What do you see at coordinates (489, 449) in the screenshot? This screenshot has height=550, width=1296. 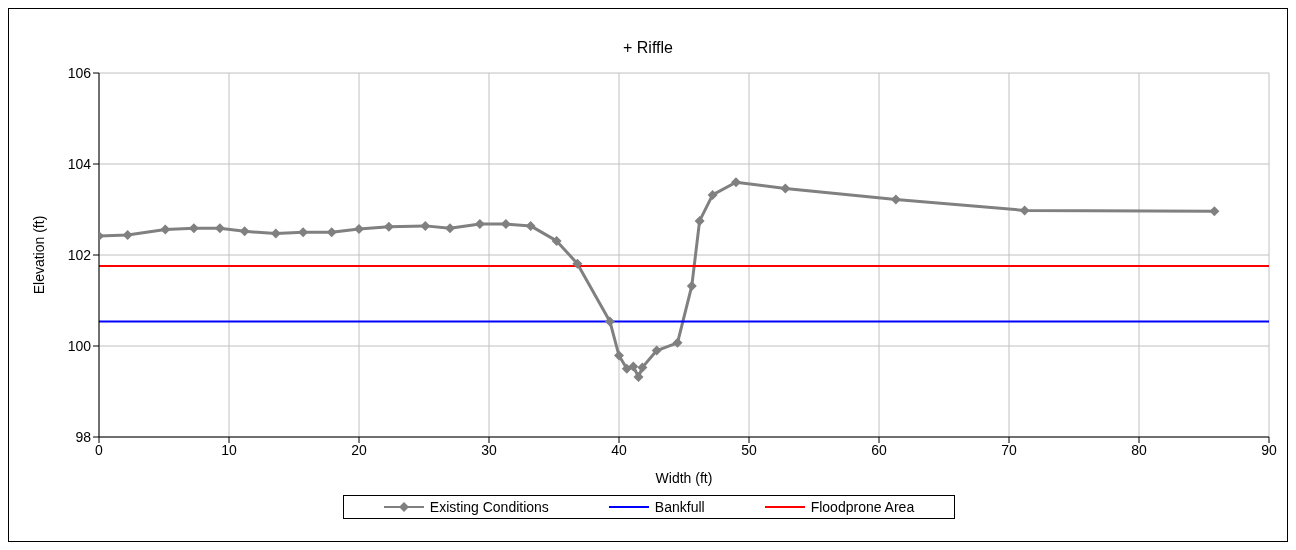 I see `x-tick-label: 30` at bounding box center [489, 449].